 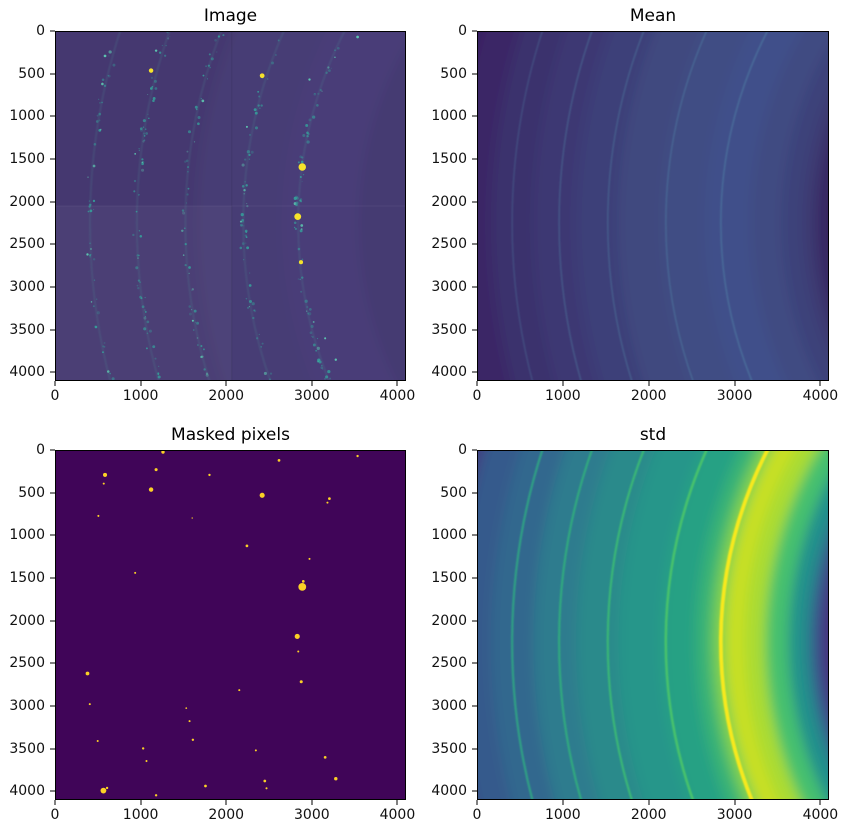 What do you see at coordinates (230, 435) in the screenshot?
I see `subplot-masked-pixels-title: Masked pixels` at bounding box center [230, 435].